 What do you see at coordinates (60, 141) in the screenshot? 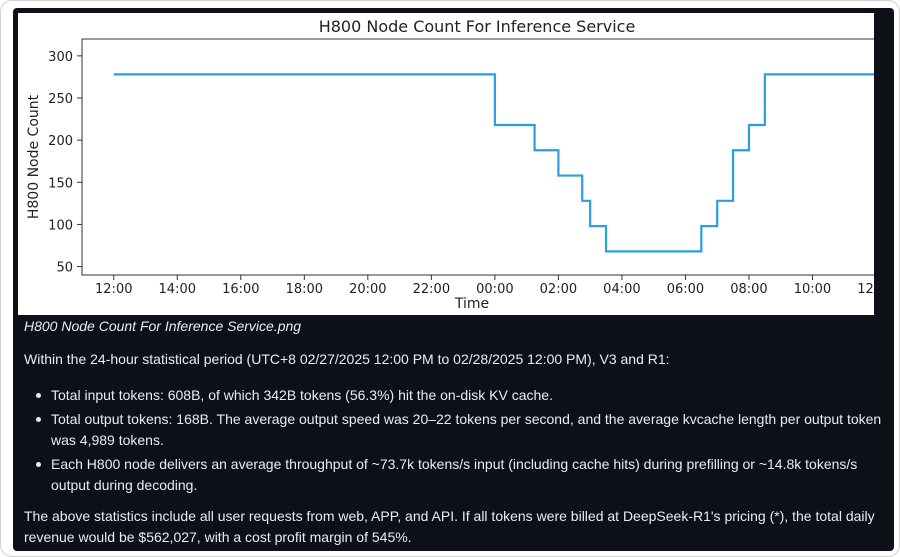
I see `y-tick-label: 200` at bounding box center [60, 141].